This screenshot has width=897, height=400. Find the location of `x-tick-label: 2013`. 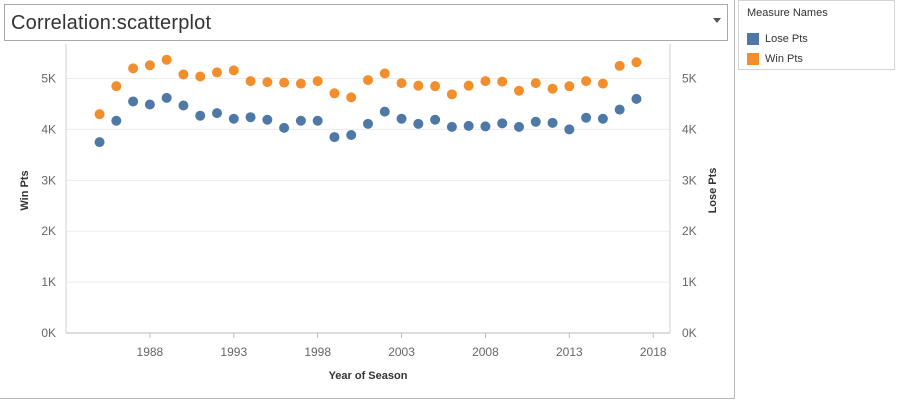

x-tick-label: 2013 is located at coordinates (569, 352).